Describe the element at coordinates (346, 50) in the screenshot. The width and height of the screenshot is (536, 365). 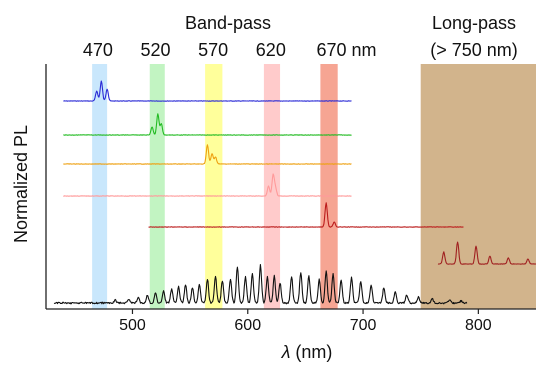
I see `filter-label-670: 670 nm` at that location.